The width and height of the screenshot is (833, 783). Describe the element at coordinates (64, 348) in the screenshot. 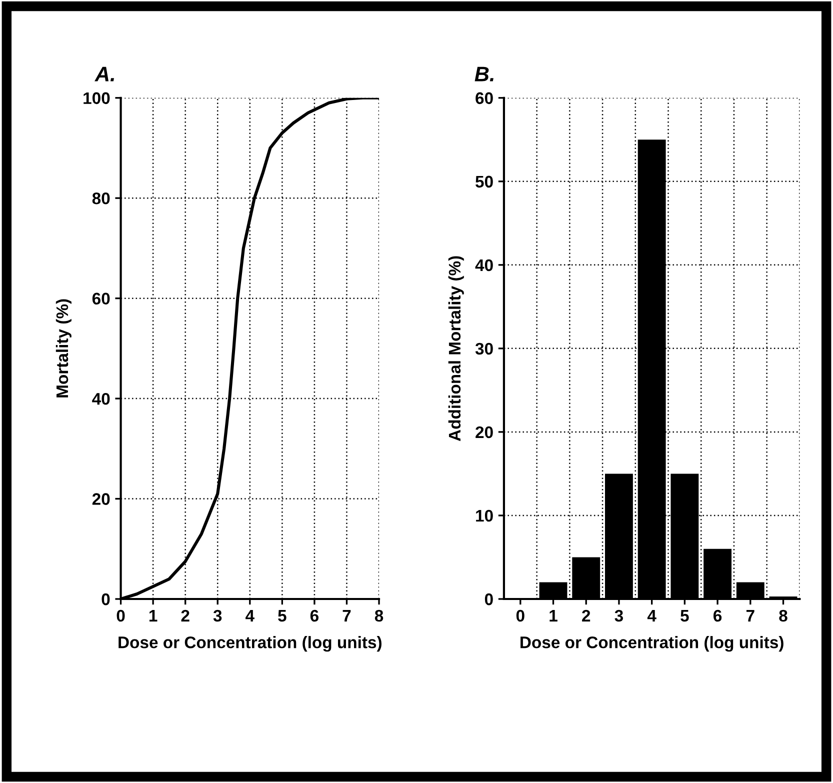

I see `y-axis-title: Mortality (%)` at that location.